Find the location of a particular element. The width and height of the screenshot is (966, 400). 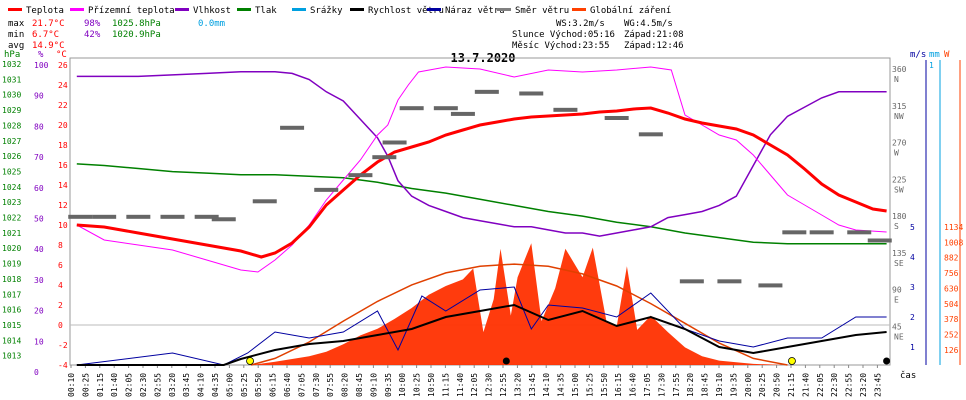

legend-label: Rychlost větru is located at coordinates (406, 11).